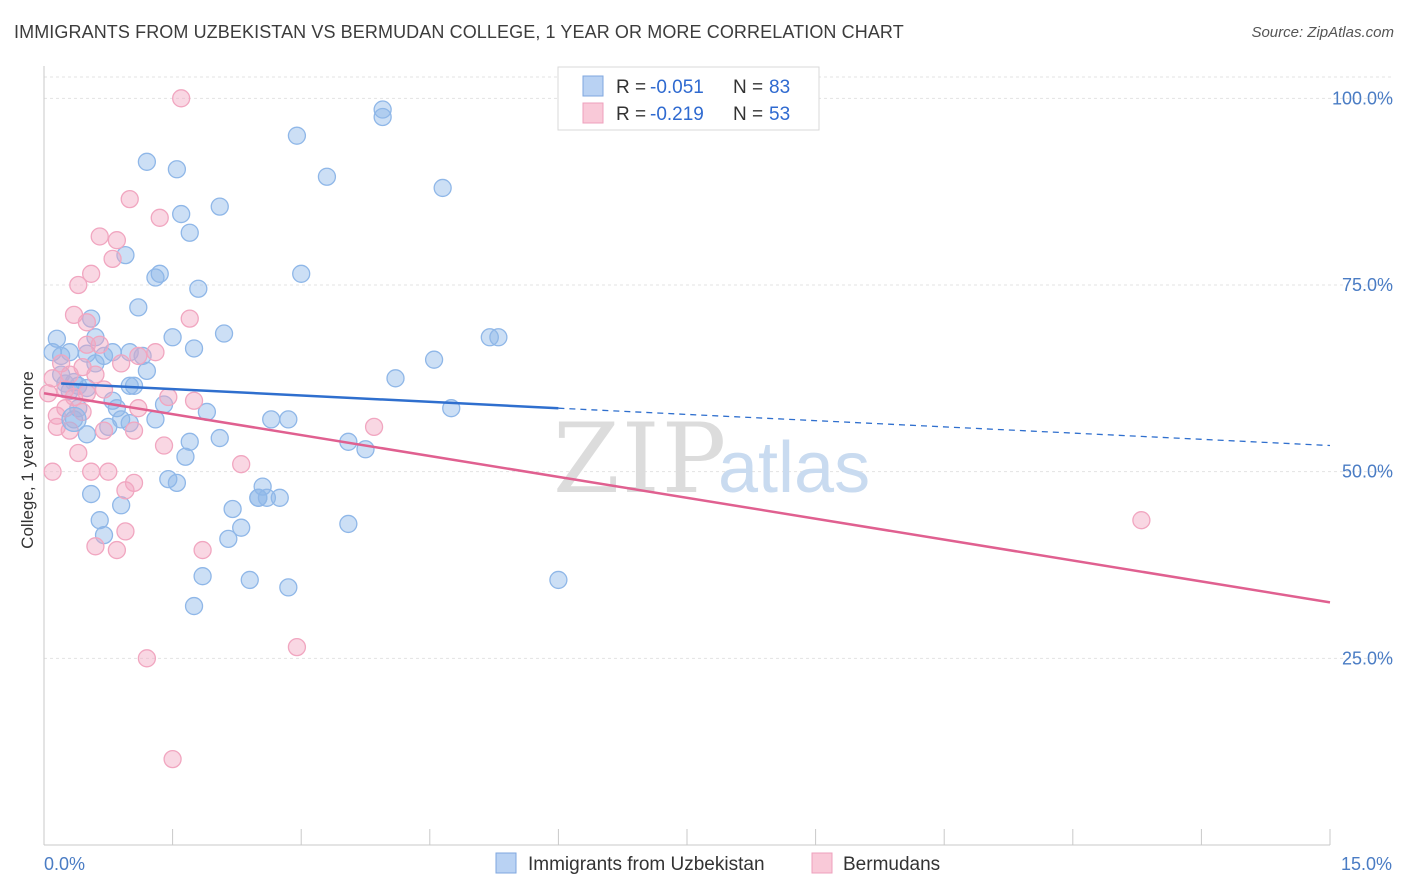  What do you see at coordinates (748, 87) in the screenshot?
I see `legend-n-label-1: N =` at bounding box center [748, 87].